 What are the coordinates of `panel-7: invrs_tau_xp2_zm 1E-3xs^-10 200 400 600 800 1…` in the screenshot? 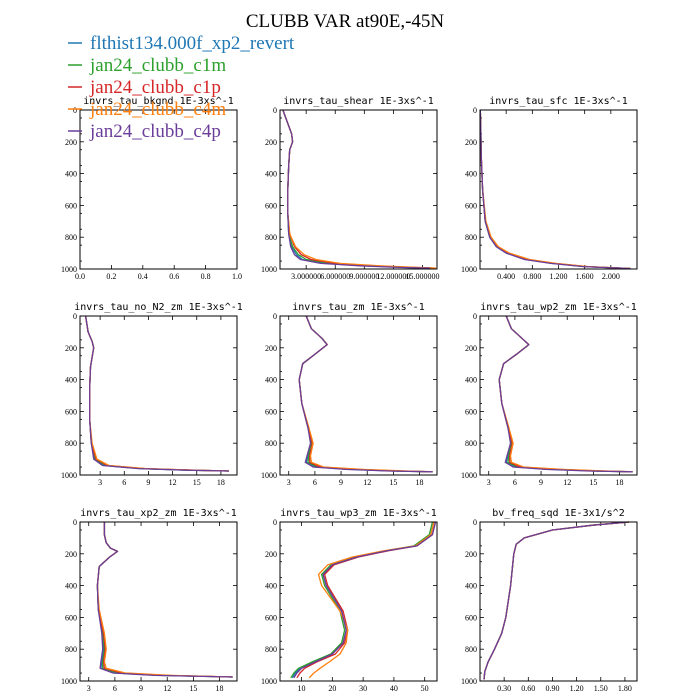 It's located at (149, 600).